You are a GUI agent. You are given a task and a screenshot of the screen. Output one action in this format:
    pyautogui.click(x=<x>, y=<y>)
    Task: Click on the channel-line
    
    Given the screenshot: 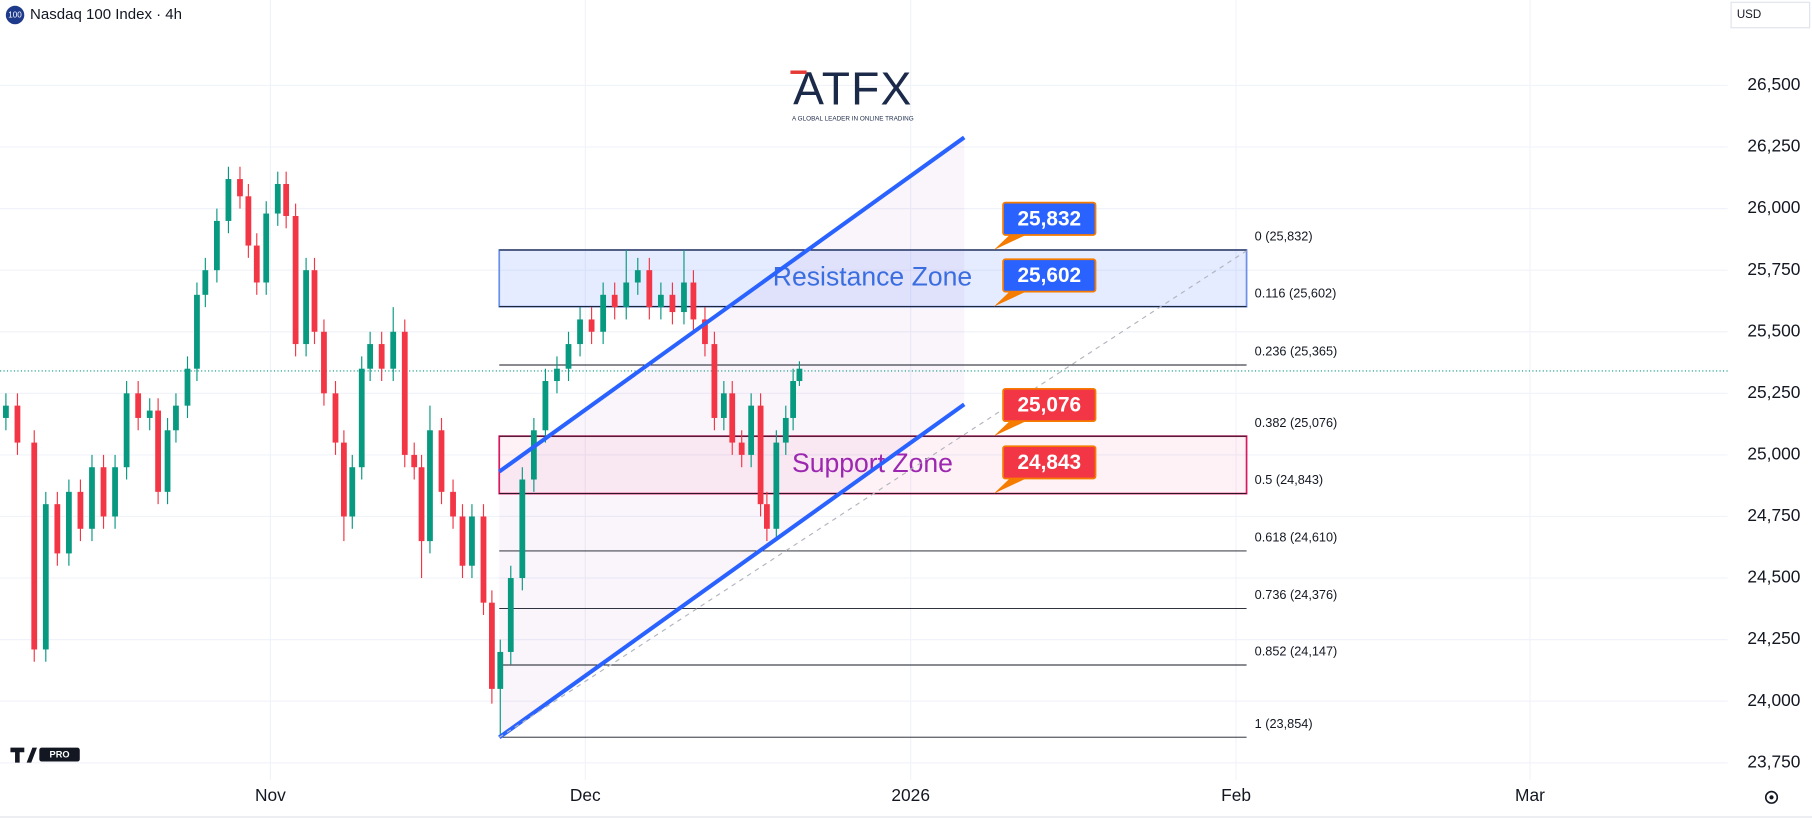 What is the action you would take?
    pyautogui.click(x=732, y=571)
    